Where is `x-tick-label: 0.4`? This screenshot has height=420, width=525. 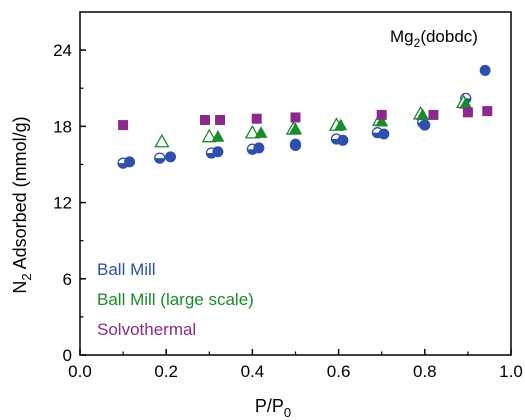
x-tick-label: 0.4 is located at coordinates (253, 371).